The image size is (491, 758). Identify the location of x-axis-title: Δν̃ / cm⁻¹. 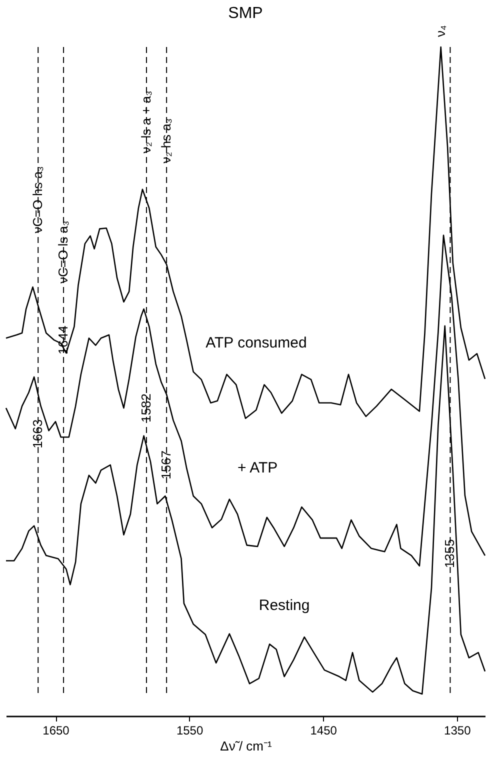
(246, 746).